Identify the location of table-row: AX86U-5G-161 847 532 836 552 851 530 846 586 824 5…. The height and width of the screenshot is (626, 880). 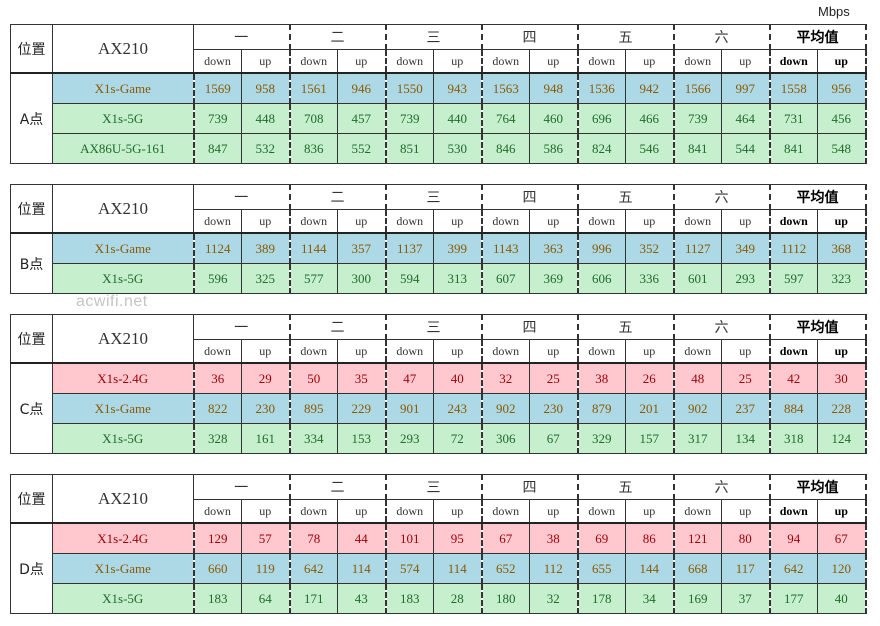
(439, 148).